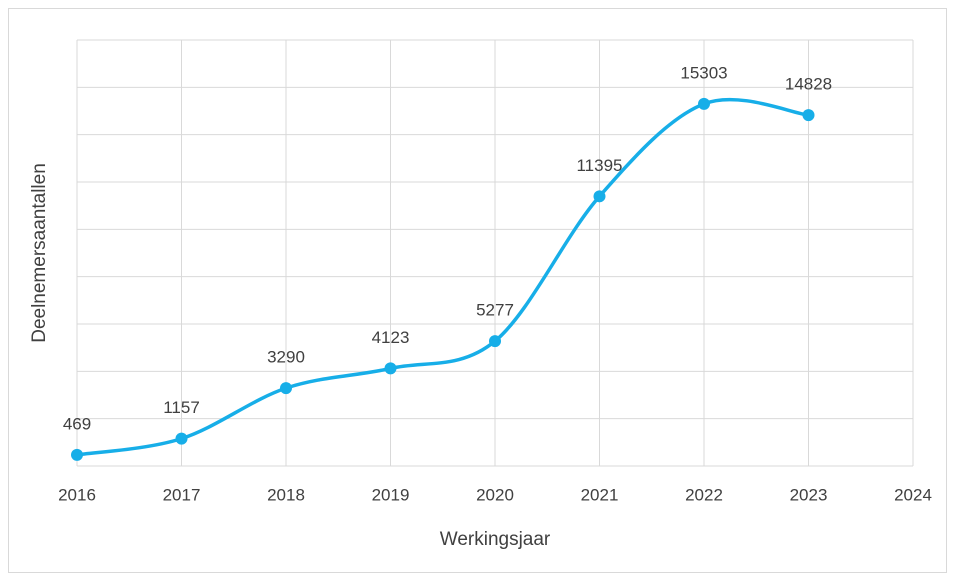 The image size is (955, 581). I want to click on x-tick-label: 2021, so click(600, 494).